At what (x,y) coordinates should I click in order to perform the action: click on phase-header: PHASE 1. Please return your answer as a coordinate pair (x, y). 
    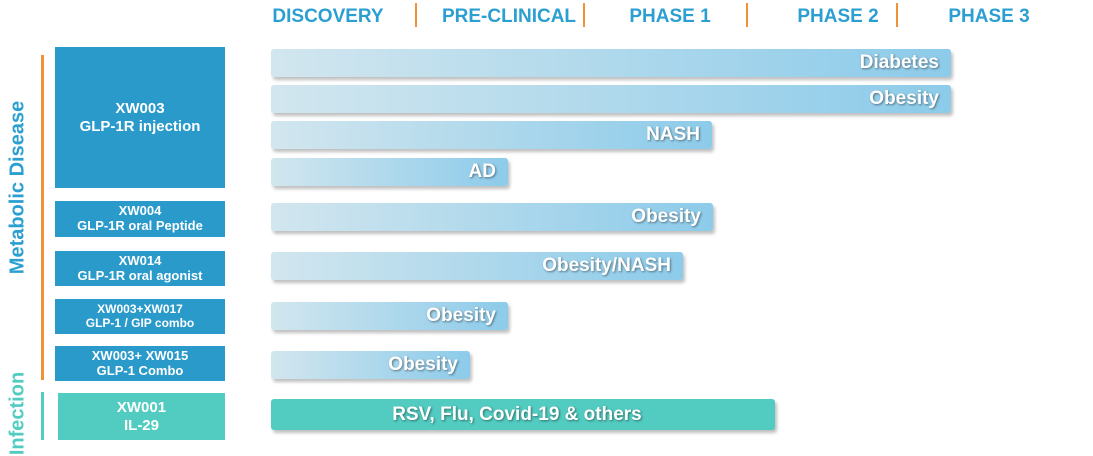
    Looking at the image, I should click on (670, 16).